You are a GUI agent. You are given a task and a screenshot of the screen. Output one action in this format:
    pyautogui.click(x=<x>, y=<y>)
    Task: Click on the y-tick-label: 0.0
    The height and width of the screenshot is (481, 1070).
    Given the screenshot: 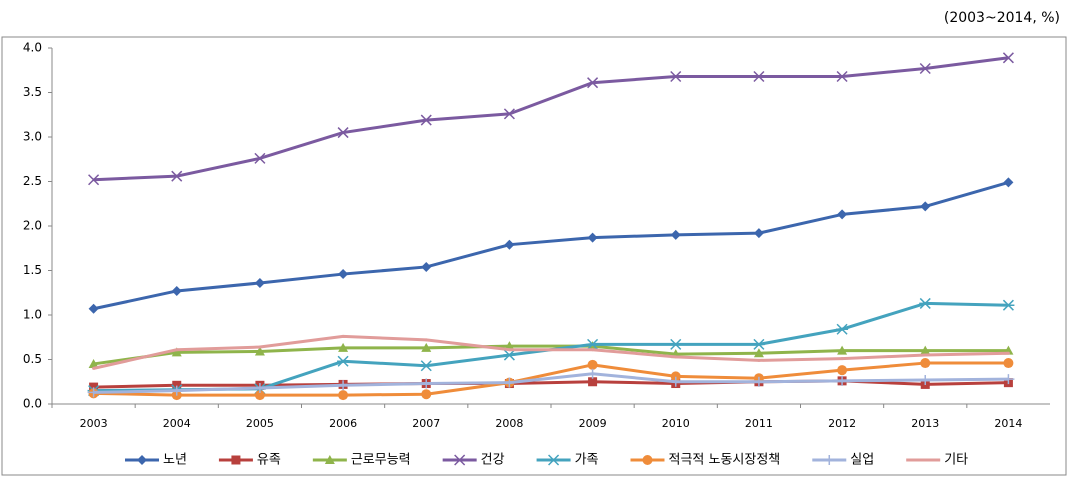 What is the action you would take?
    pyautogui.click(x=32, y=404)
    